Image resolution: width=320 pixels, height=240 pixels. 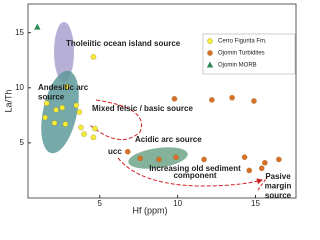 I want to click on ocean-island-field, so click(x=64, y=52).